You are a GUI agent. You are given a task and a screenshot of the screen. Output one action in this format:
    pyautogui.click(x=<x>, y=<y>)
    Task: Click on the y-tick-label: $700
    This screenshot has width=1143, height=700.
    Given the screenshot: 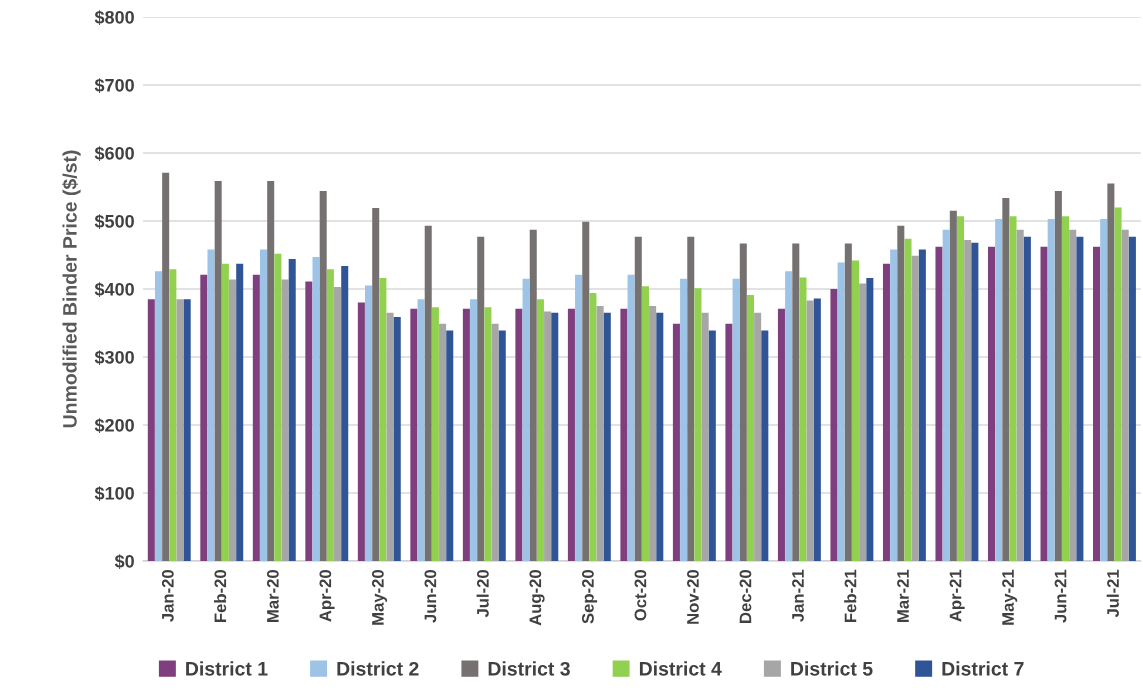 What is the action you would take?
    pyautogui.click(x=114, y=85)
    